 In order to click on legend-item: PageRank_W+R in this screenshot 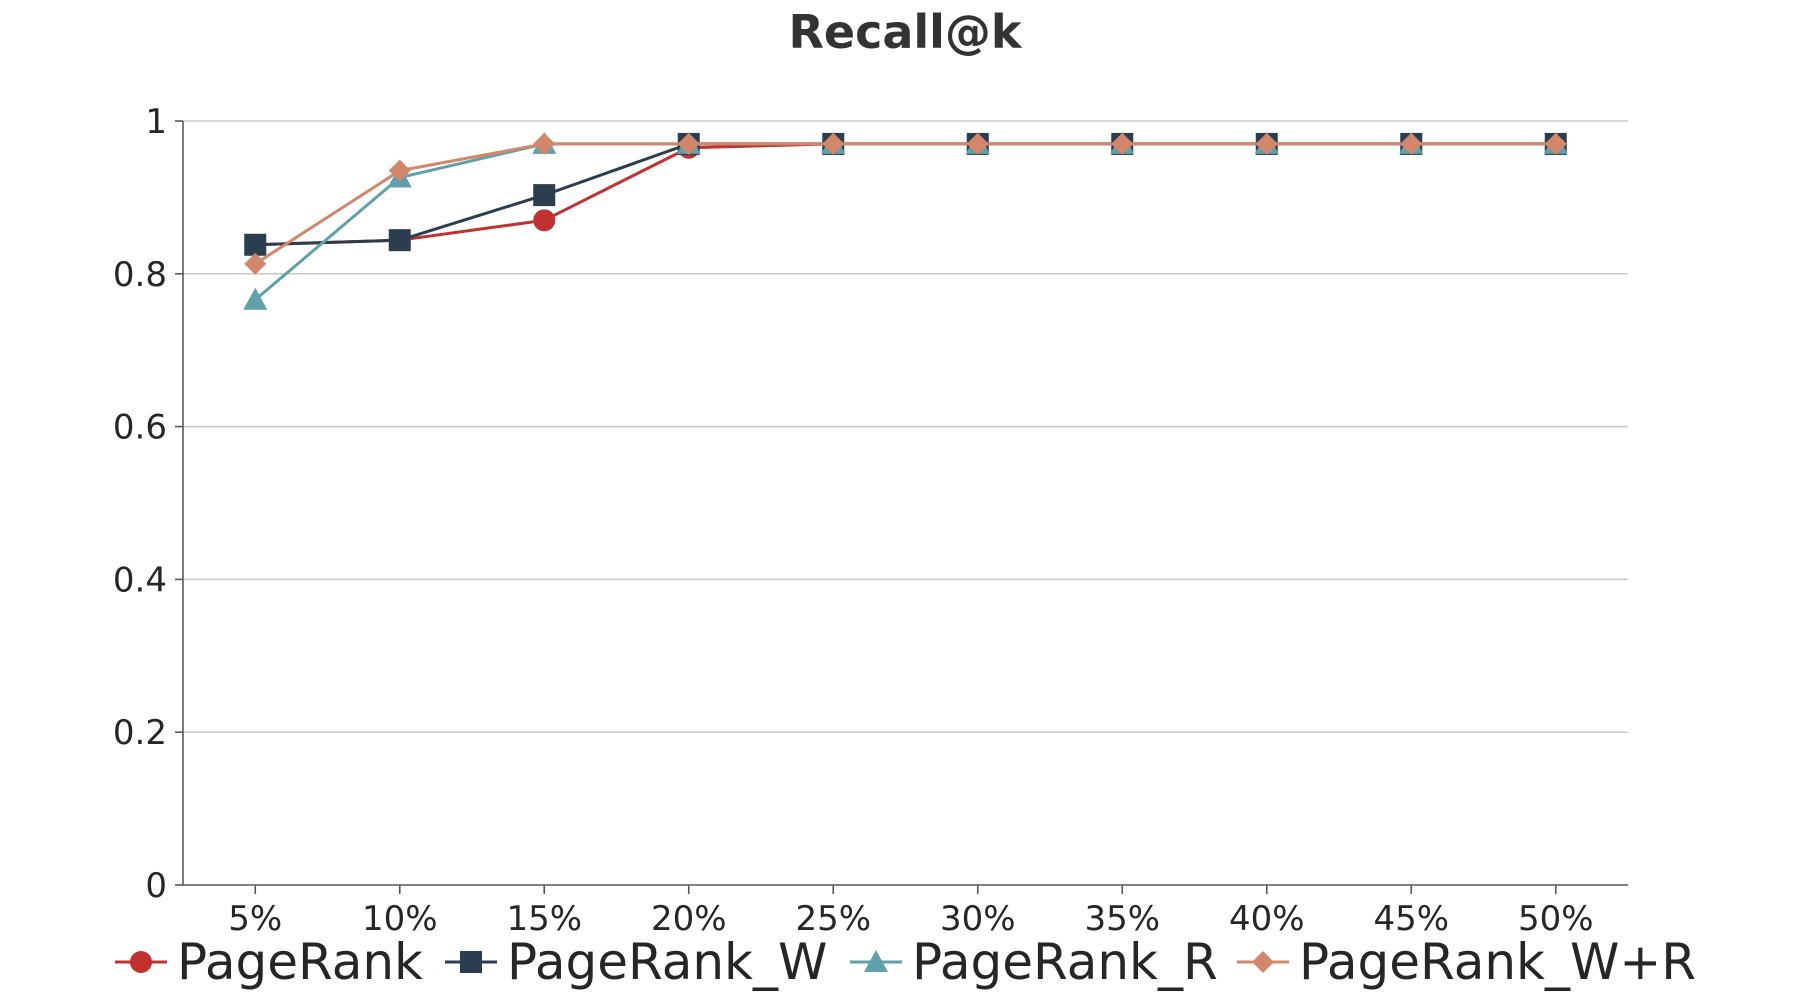, I will do `click(1466, 962)`.